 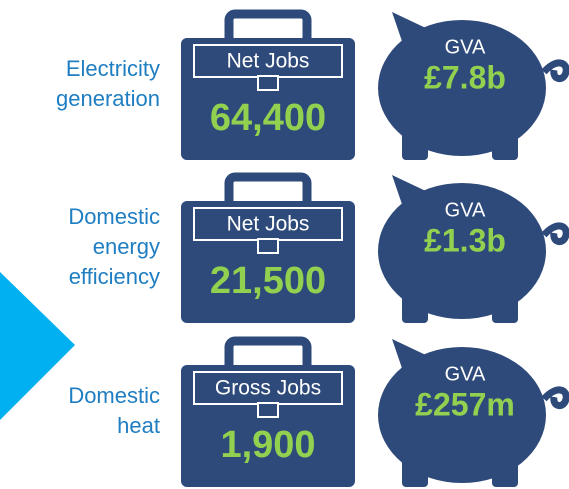 I want to click on jobs-value: 1,900, so click(x=267, y=445).